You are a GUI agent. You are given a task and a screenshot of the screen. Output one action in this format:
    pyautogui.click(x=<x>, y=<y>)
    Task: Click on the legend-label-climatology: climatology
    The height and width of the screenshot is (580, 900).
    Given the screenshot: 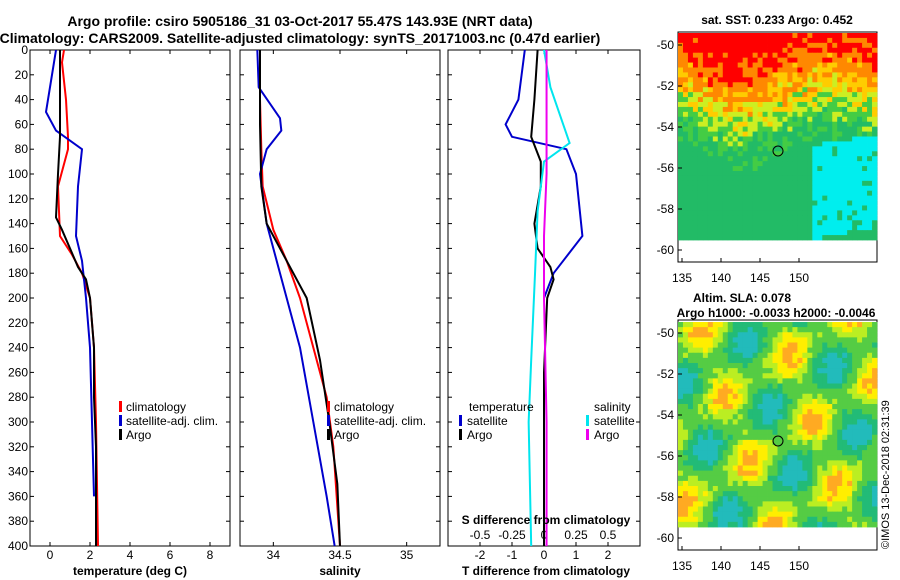 What is the action you would take?
    pyautogui.click(x=156, y=407)
    